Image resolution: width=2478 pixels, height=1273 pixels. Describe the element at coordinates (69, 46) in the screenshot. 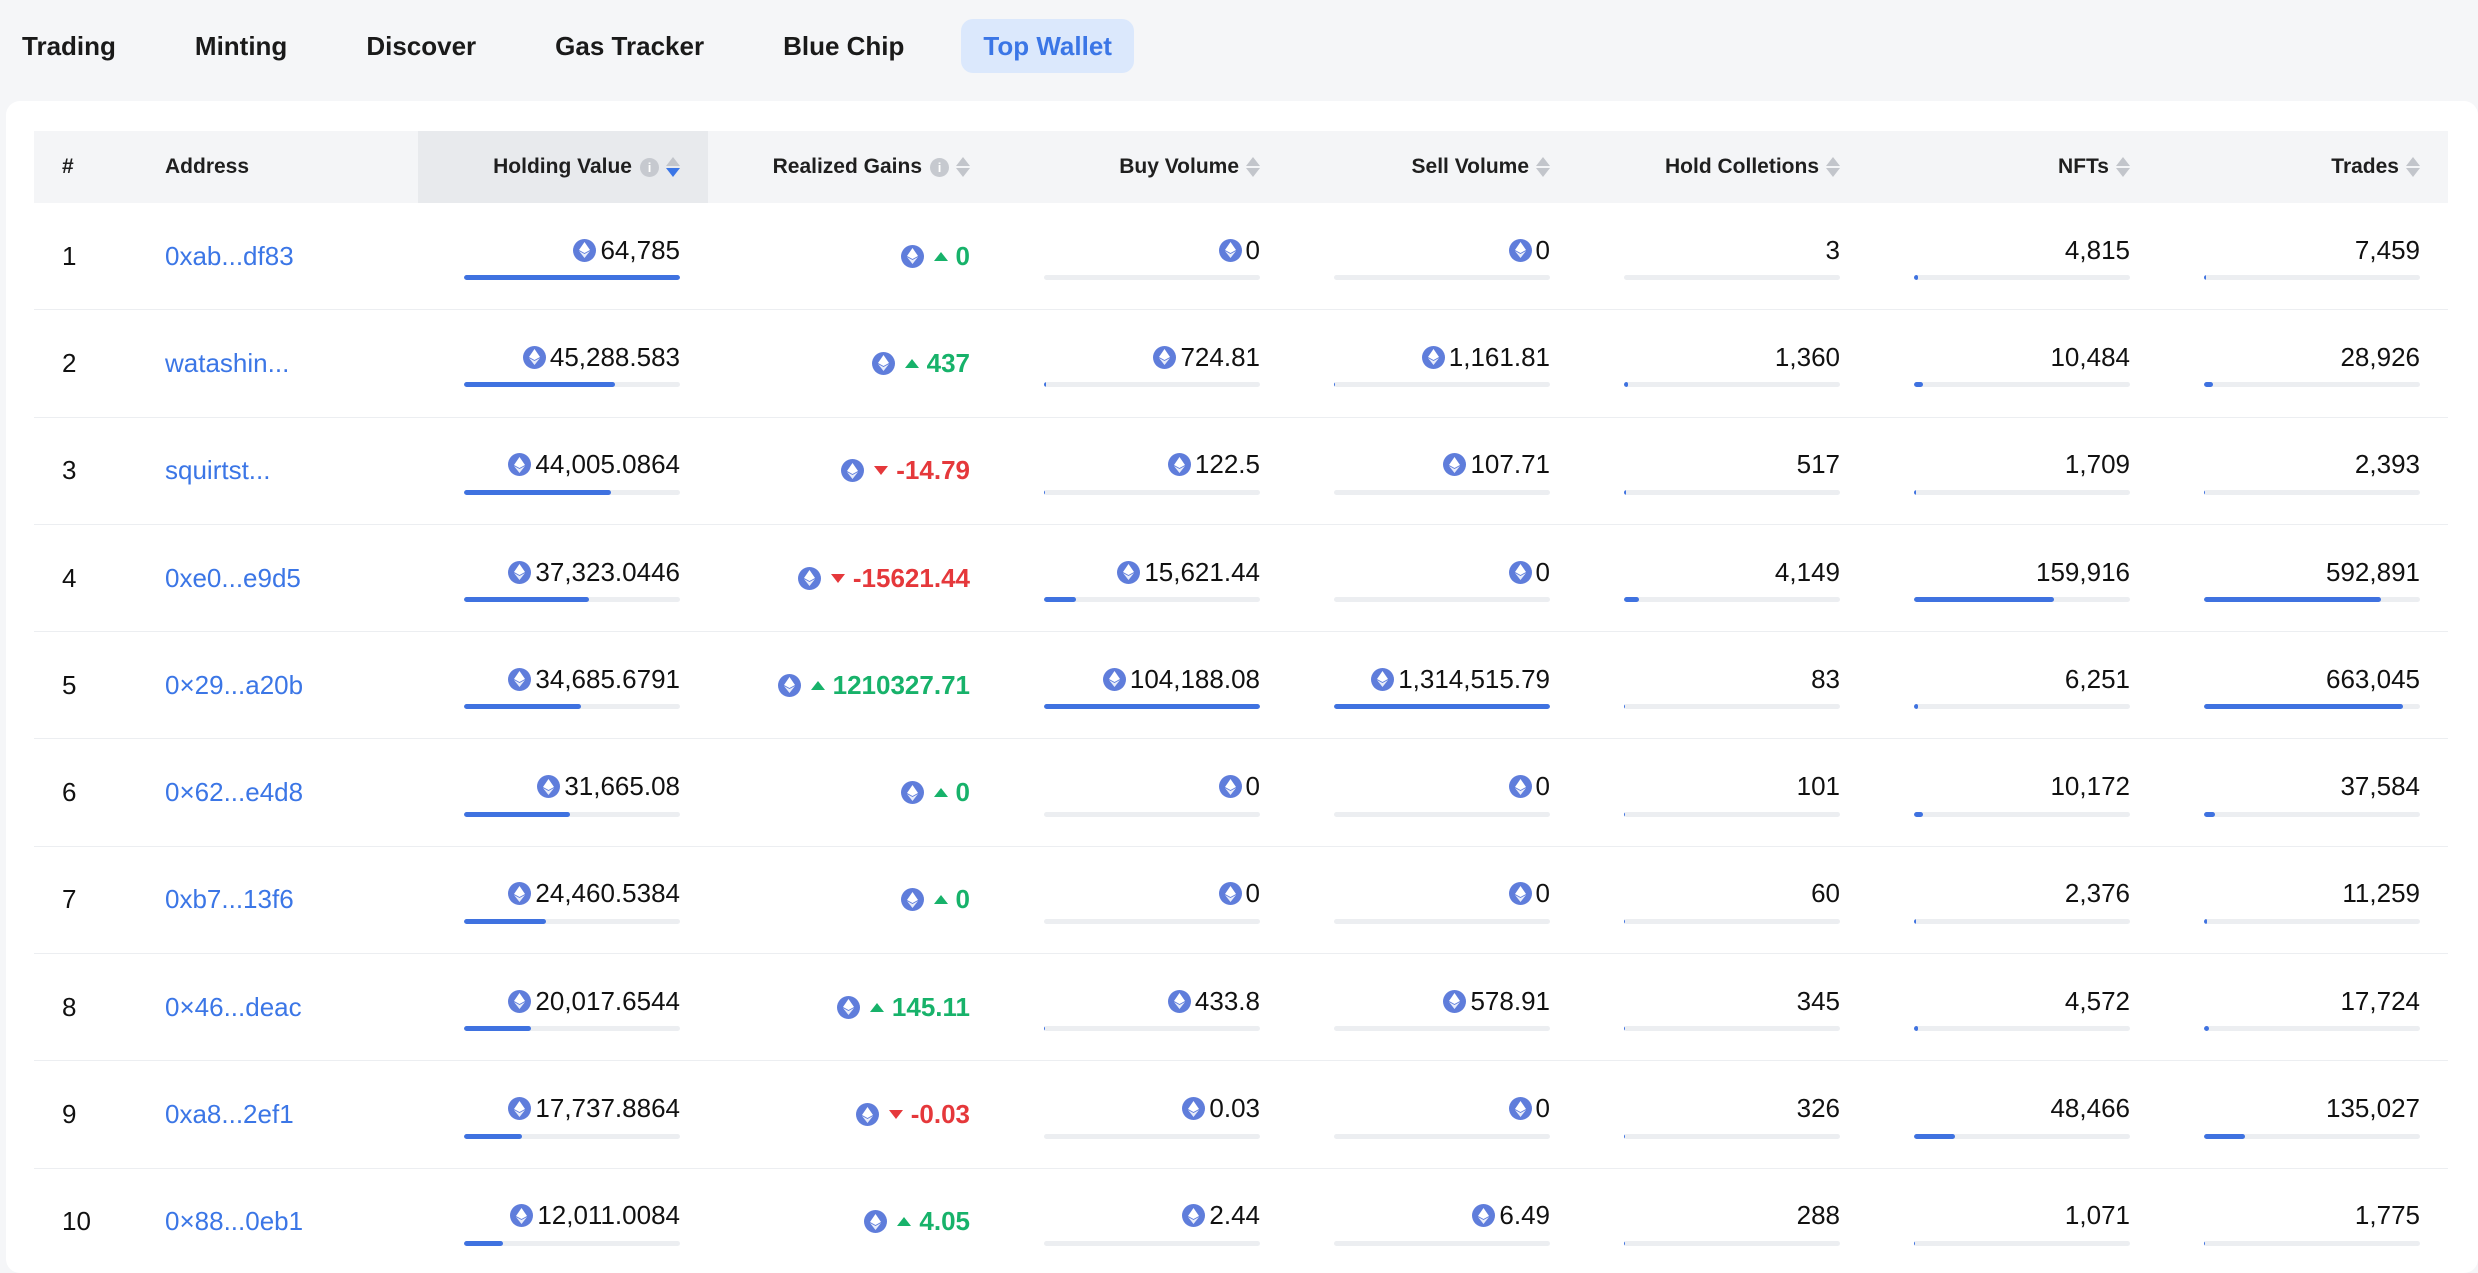

I see `tab-trading: Trading` at that location.